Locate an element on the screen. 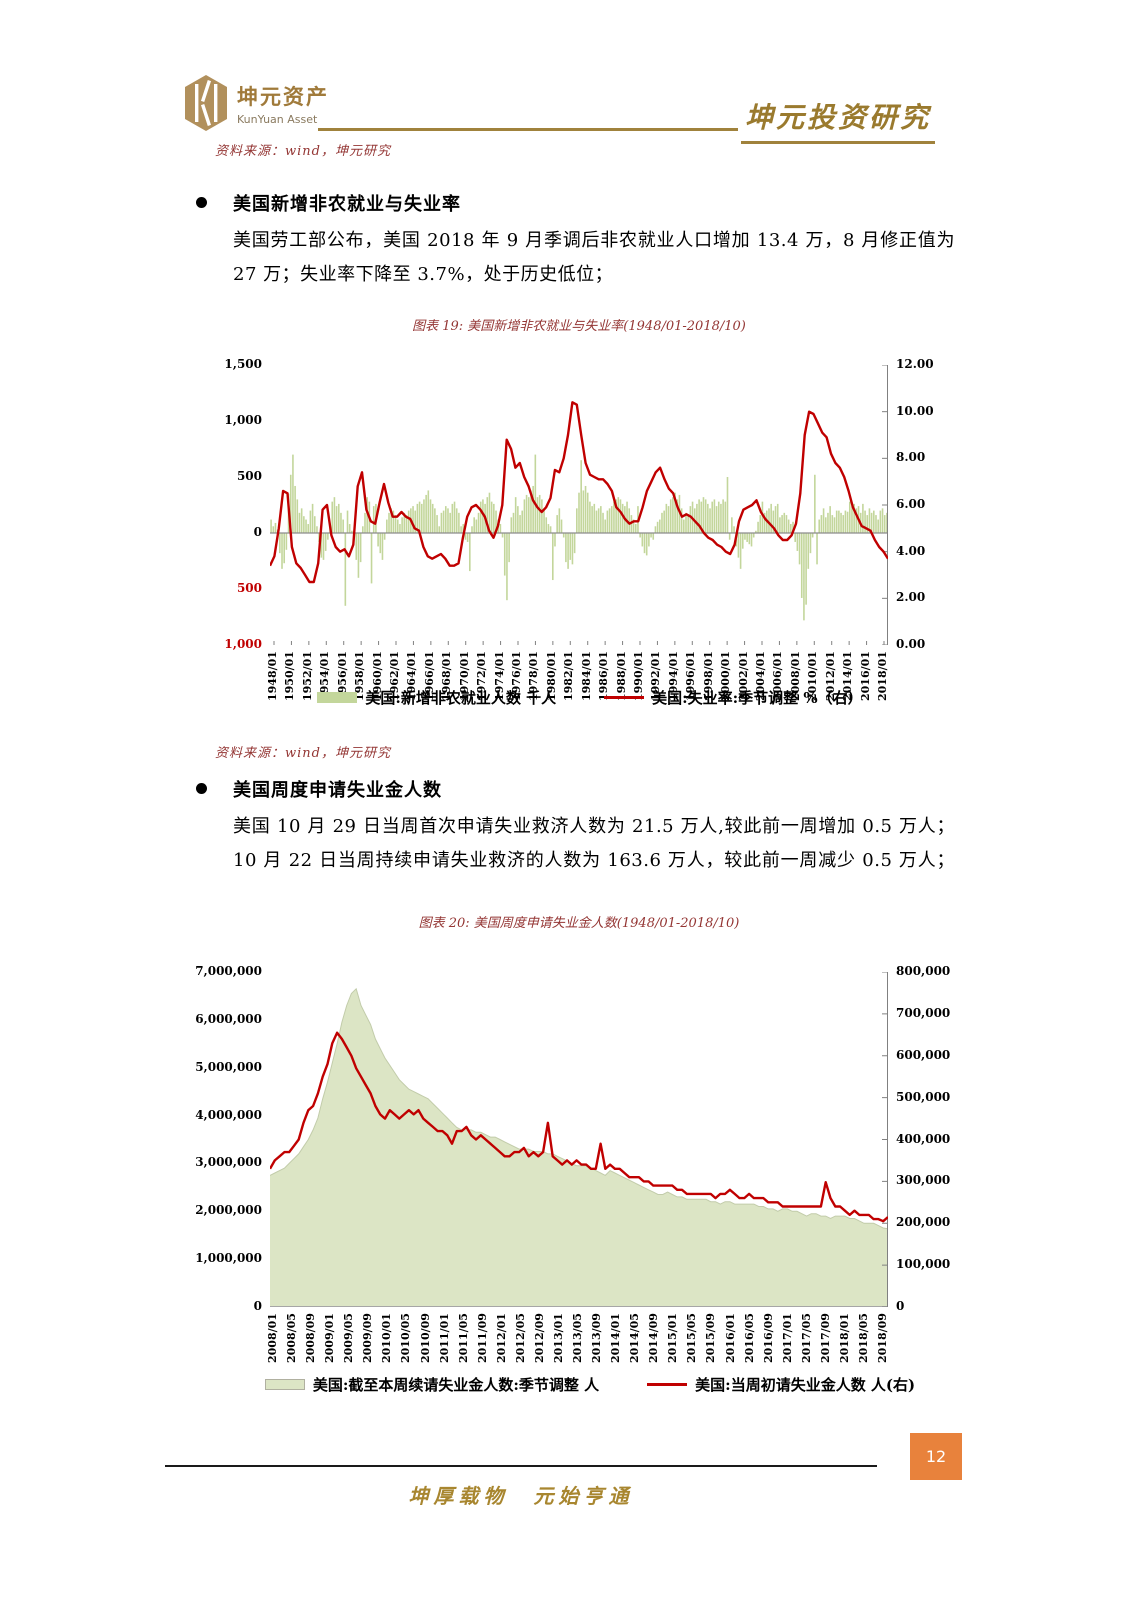 The height and width of the screenshot is (1600, 1131). left-axis-tick: 1,500 is located at coordinates (243, 364).